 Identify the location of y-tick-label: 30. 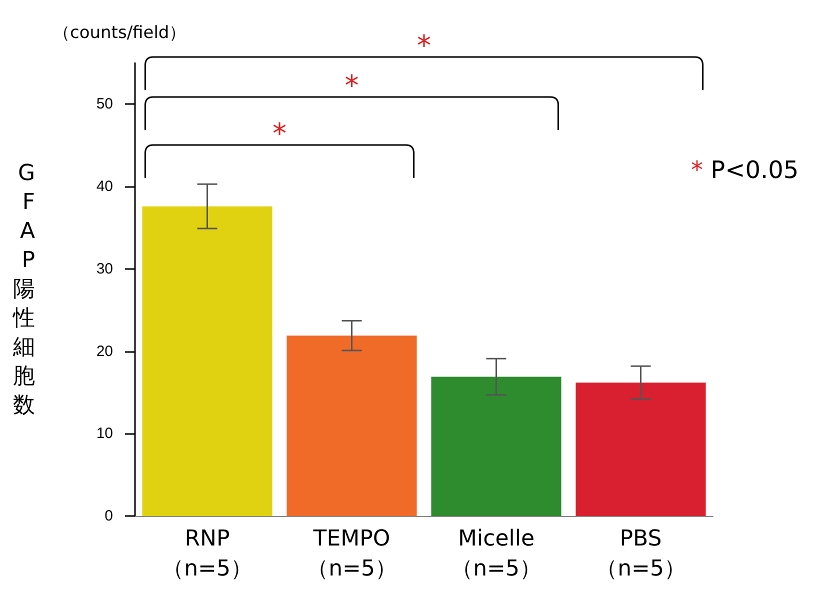
(104, 269).